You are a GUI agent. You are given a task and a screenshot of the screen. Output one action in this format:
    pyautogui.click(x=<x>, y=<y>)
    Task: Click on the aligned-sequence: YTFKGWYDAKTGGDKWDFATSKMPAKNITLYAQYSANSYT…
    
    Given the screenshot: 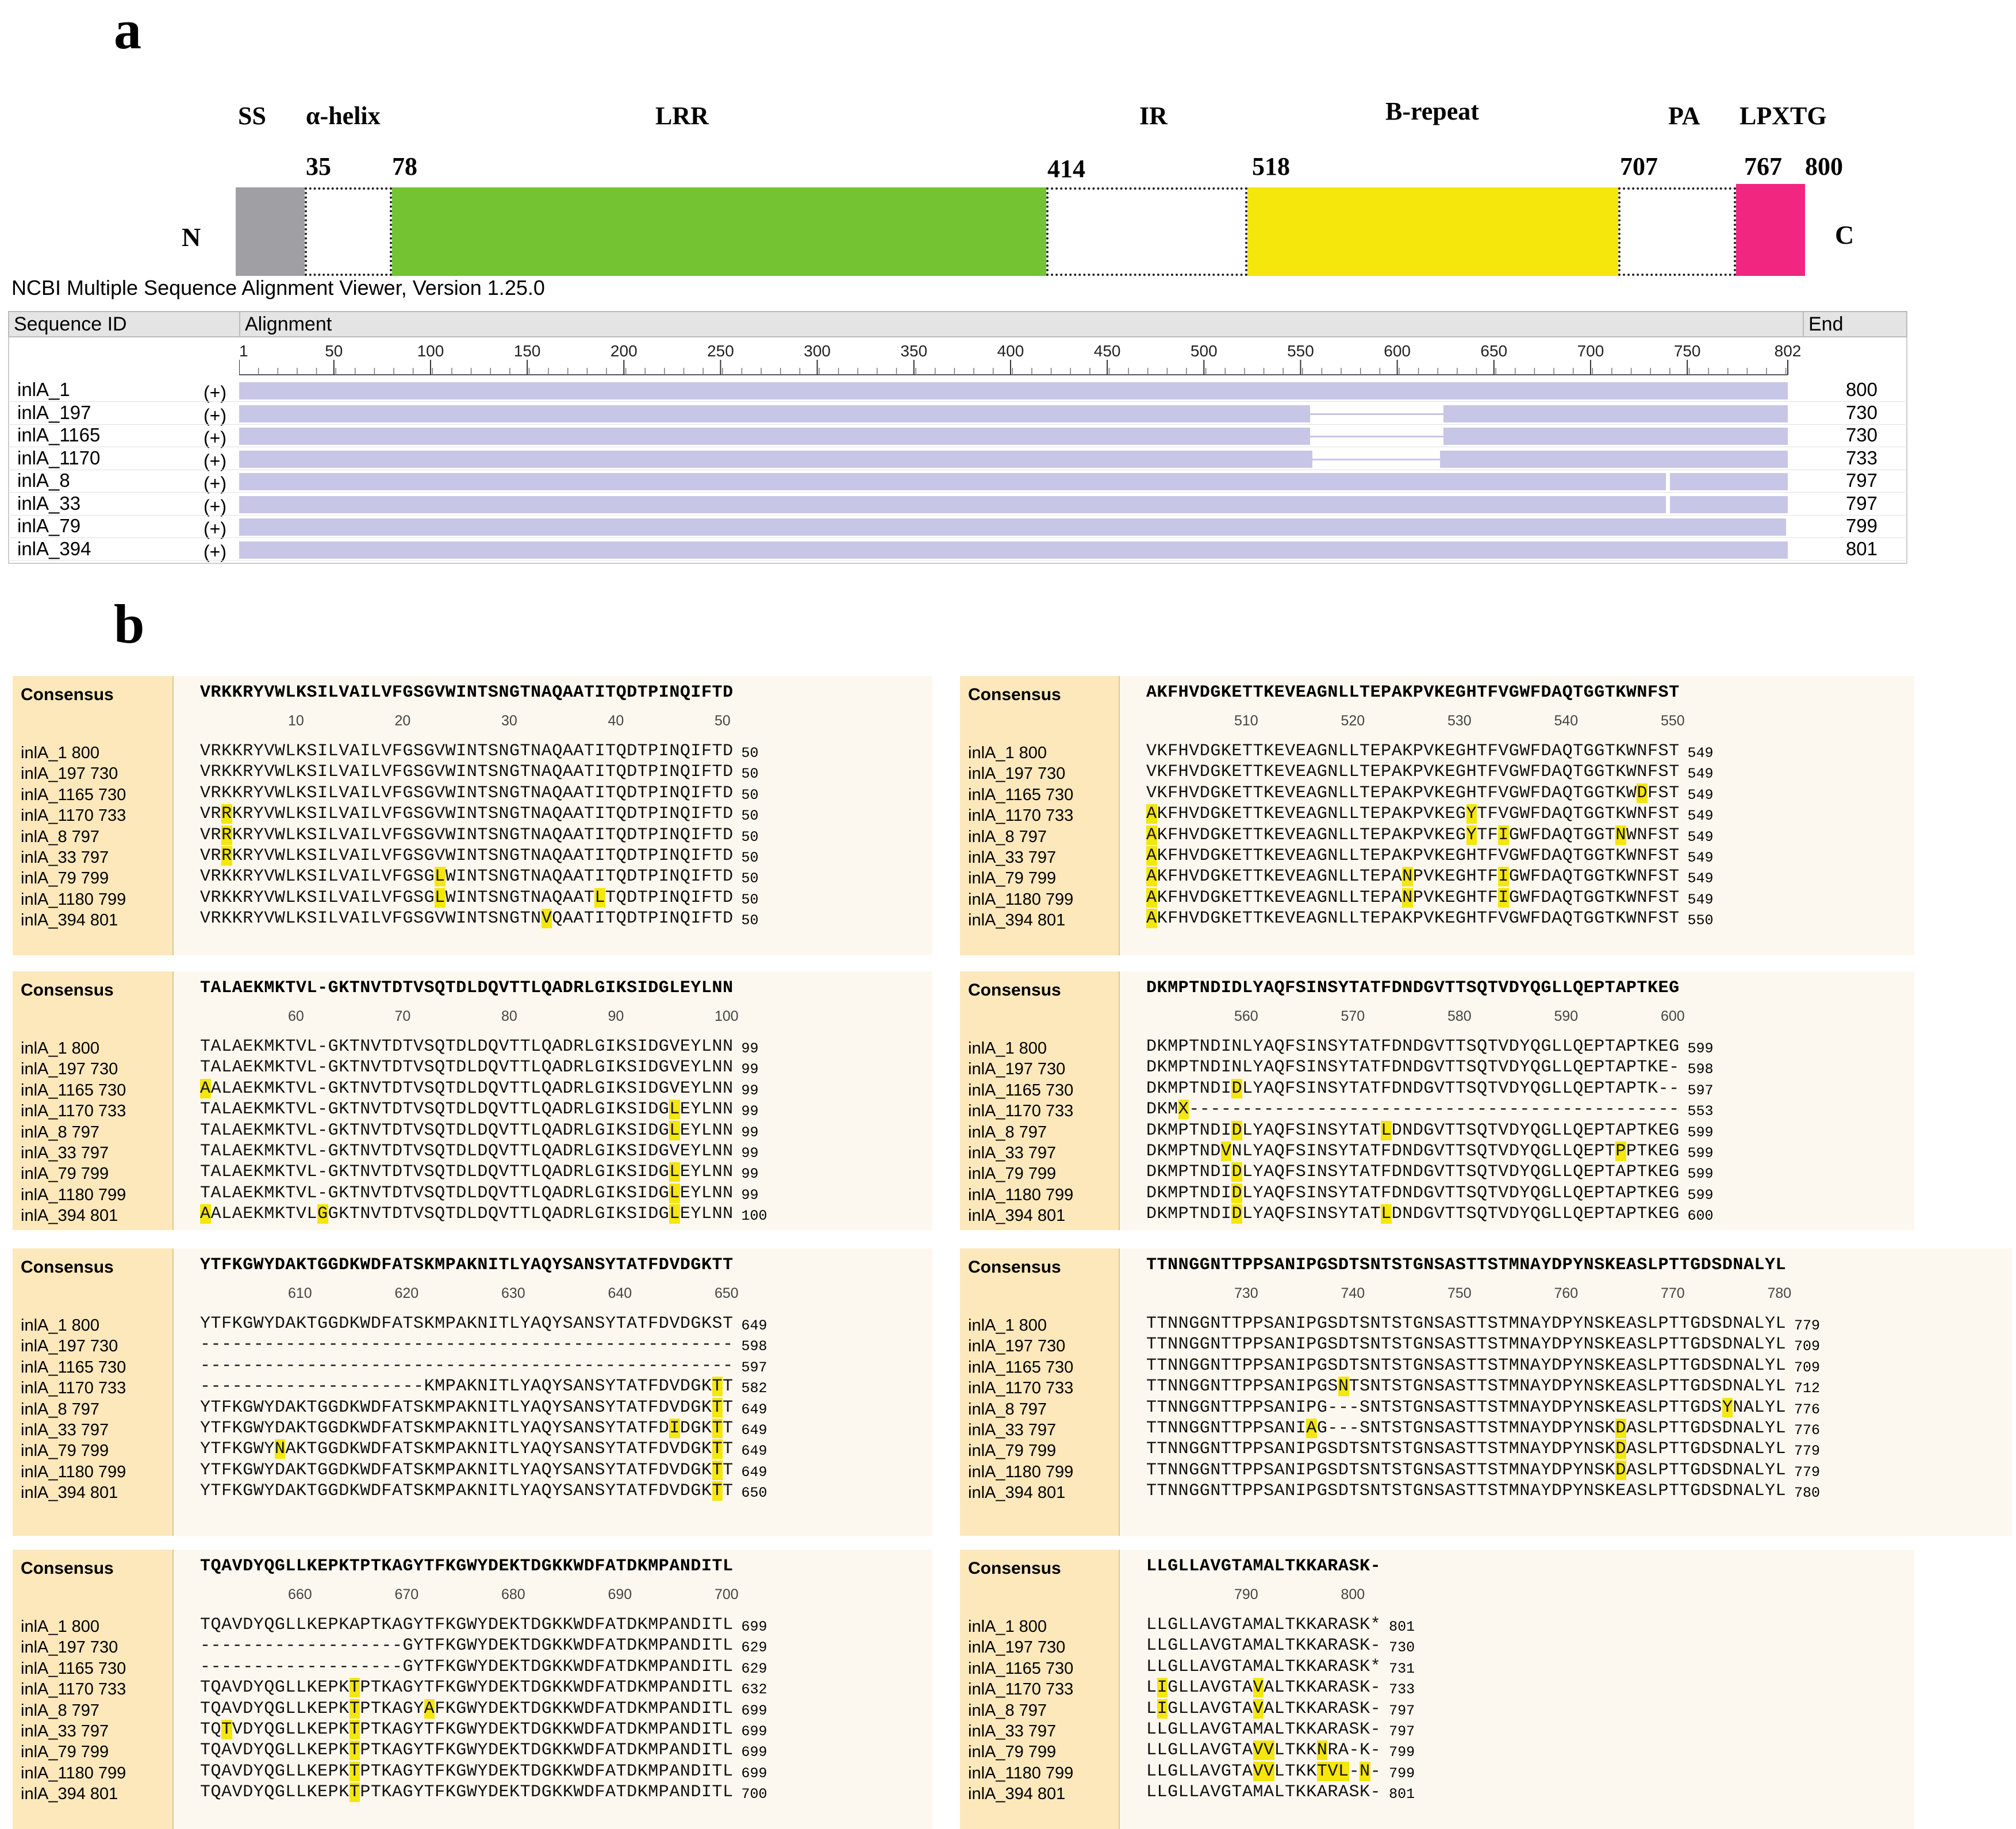 What is the action you would take?
    pyautogui.click(x=467, y=1324)
    